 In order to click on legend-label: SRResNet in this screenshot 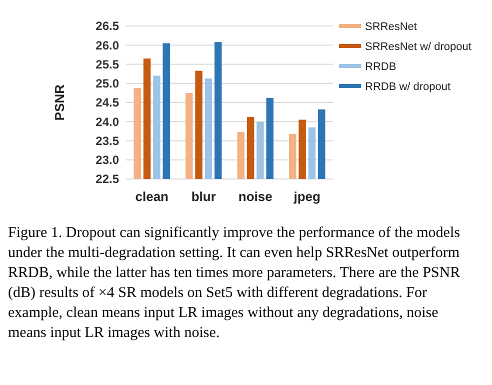, I will do `click(391, 26)`.